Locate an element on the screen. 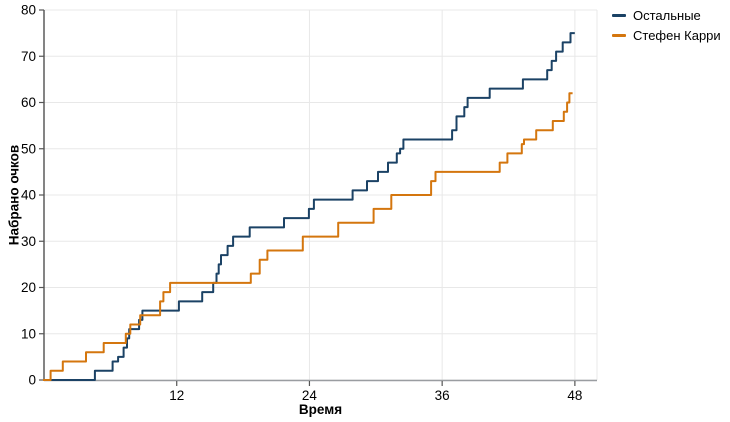 The image size is (730, 422). legend: Остальные Стефен Карри is located at coordinates (666, 25).